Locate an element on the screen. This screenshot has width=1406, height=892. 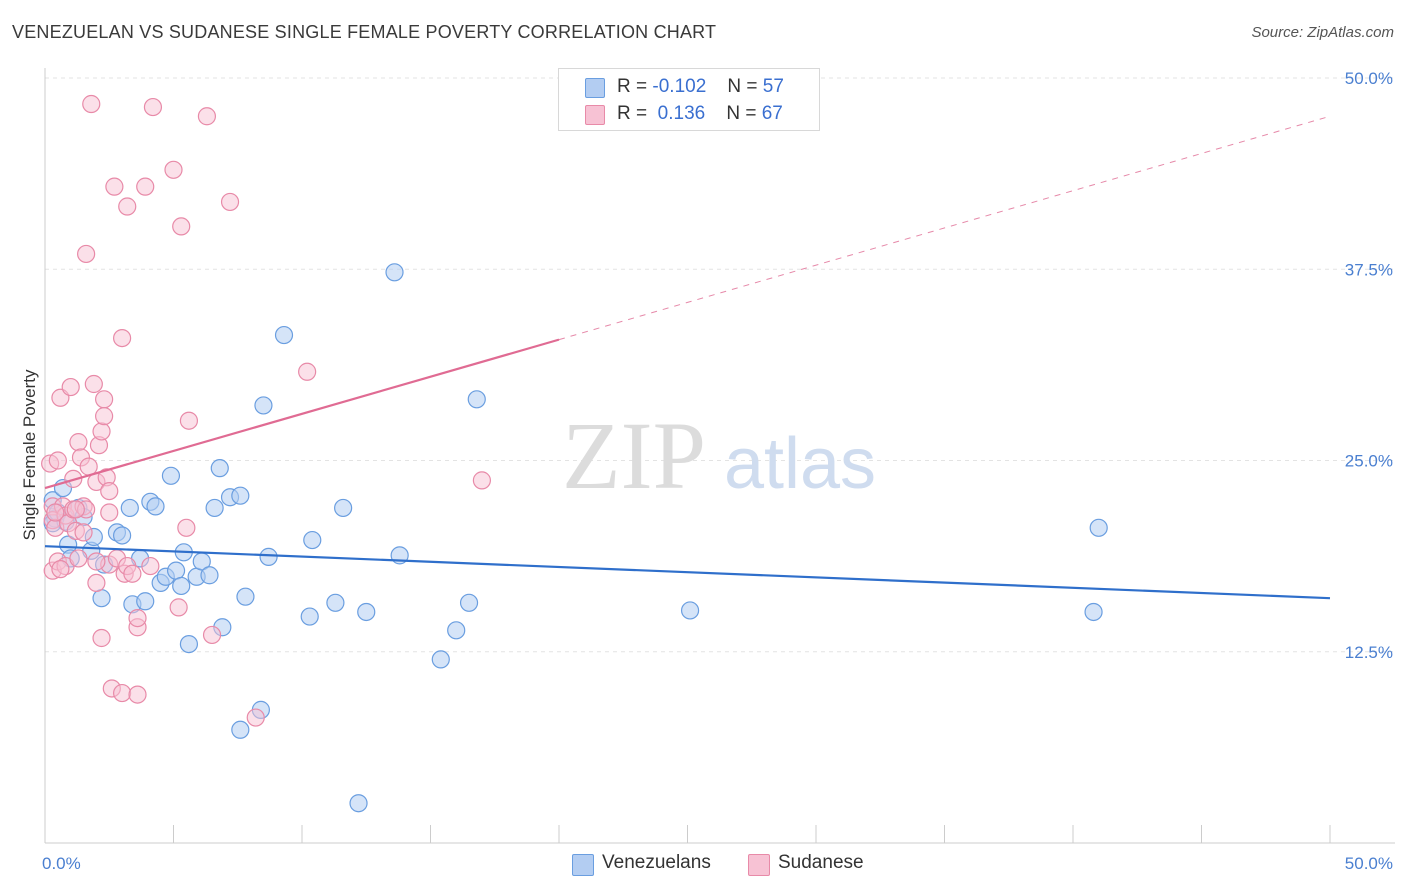
x-tick-label-min: 0.0% is located at coordinates (61, 863).